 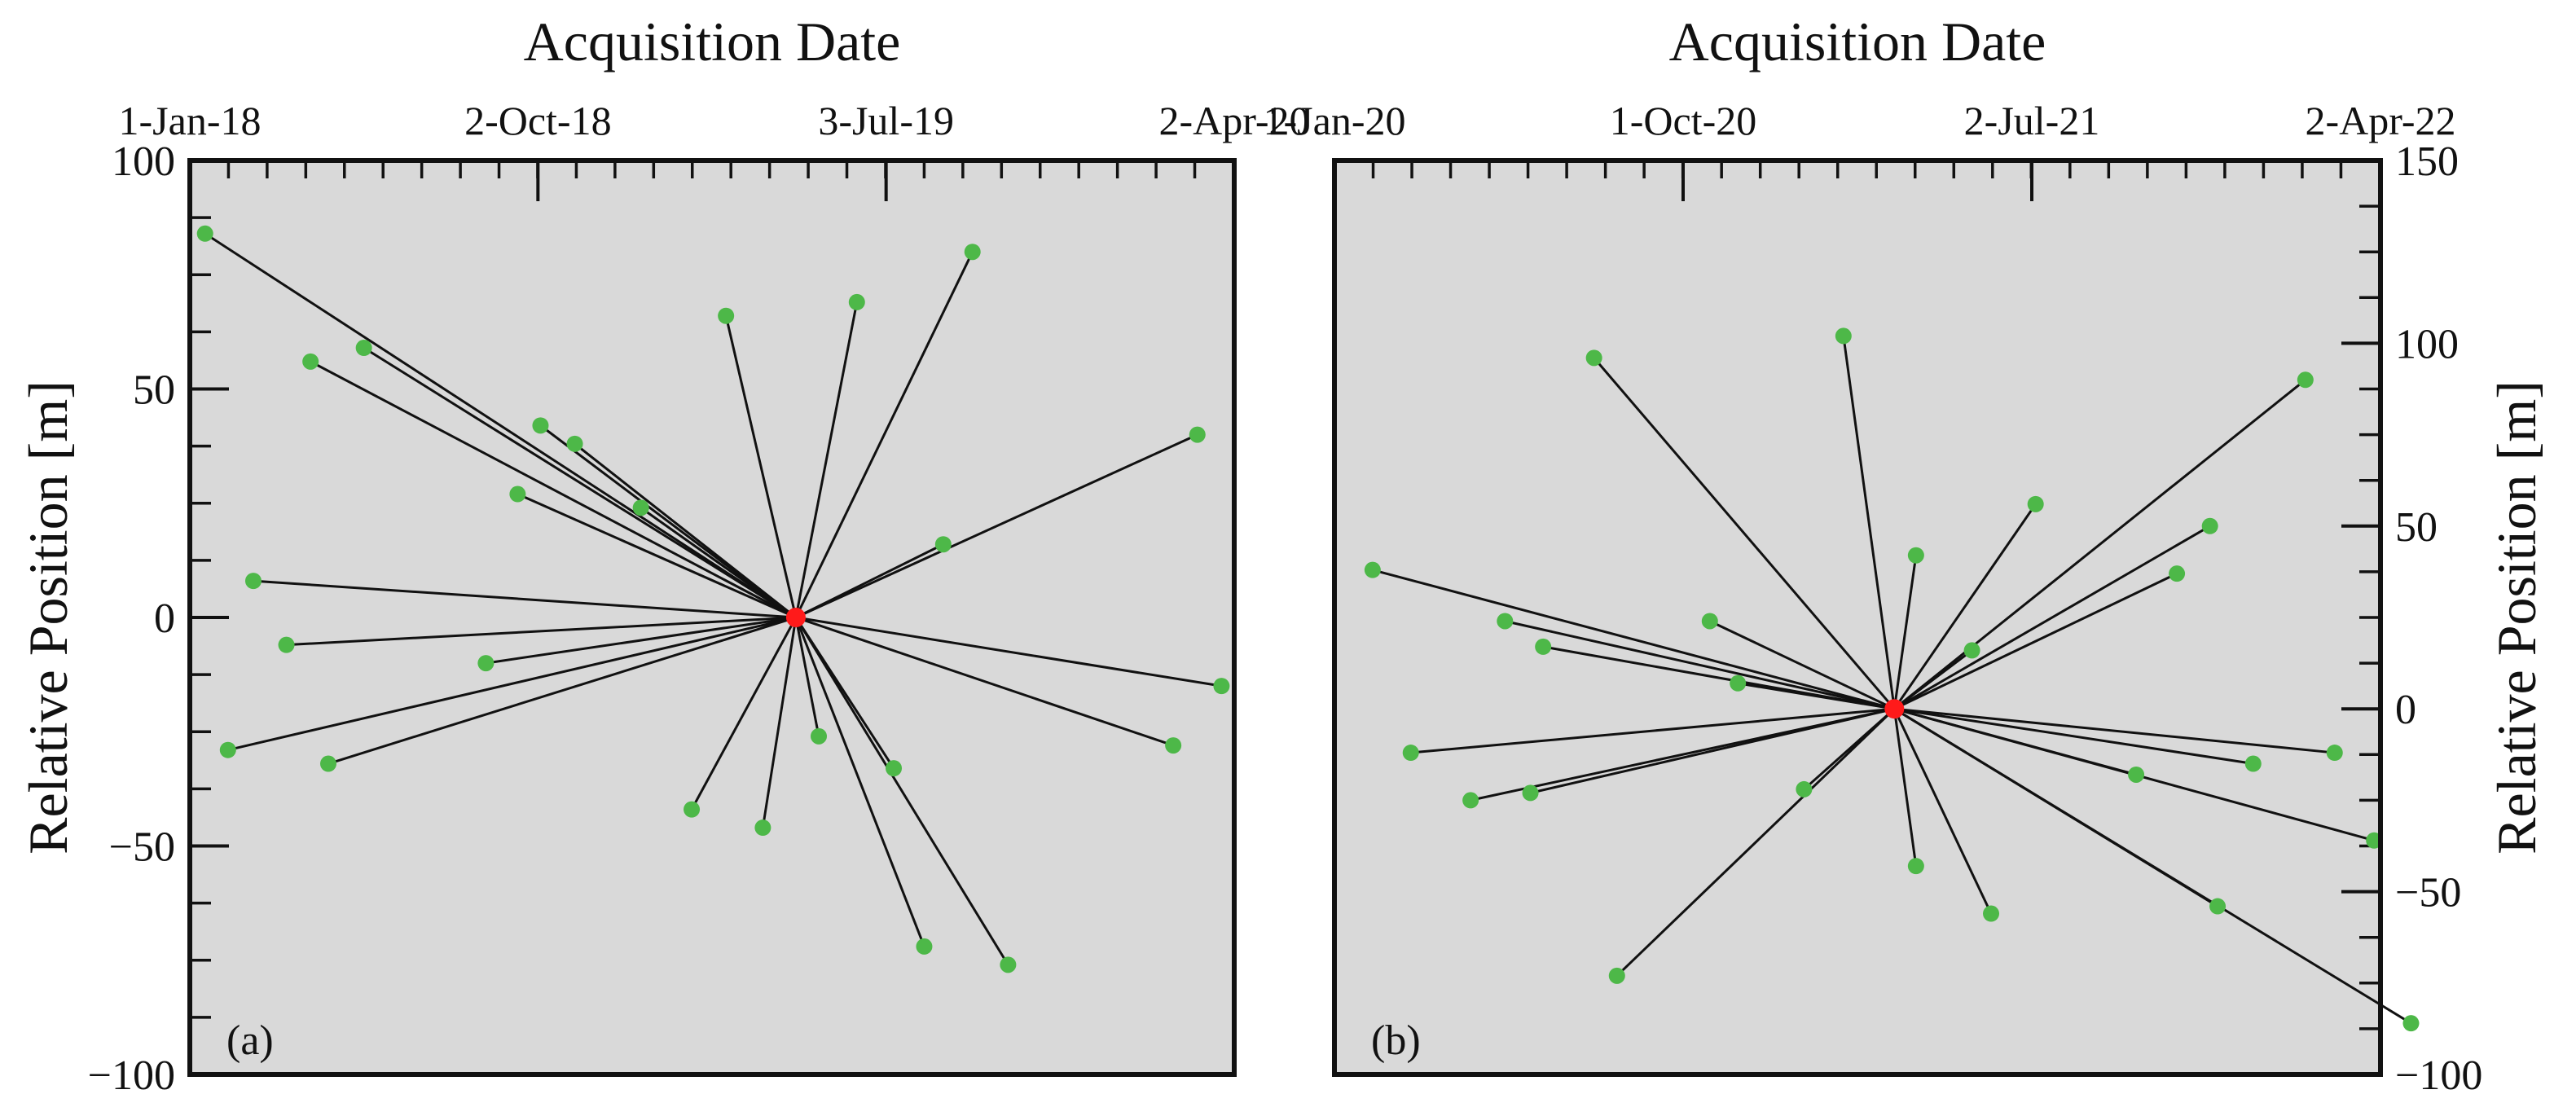 I want to click on y-axis-label: Relative Position [m], so click(x=2516, y=618).